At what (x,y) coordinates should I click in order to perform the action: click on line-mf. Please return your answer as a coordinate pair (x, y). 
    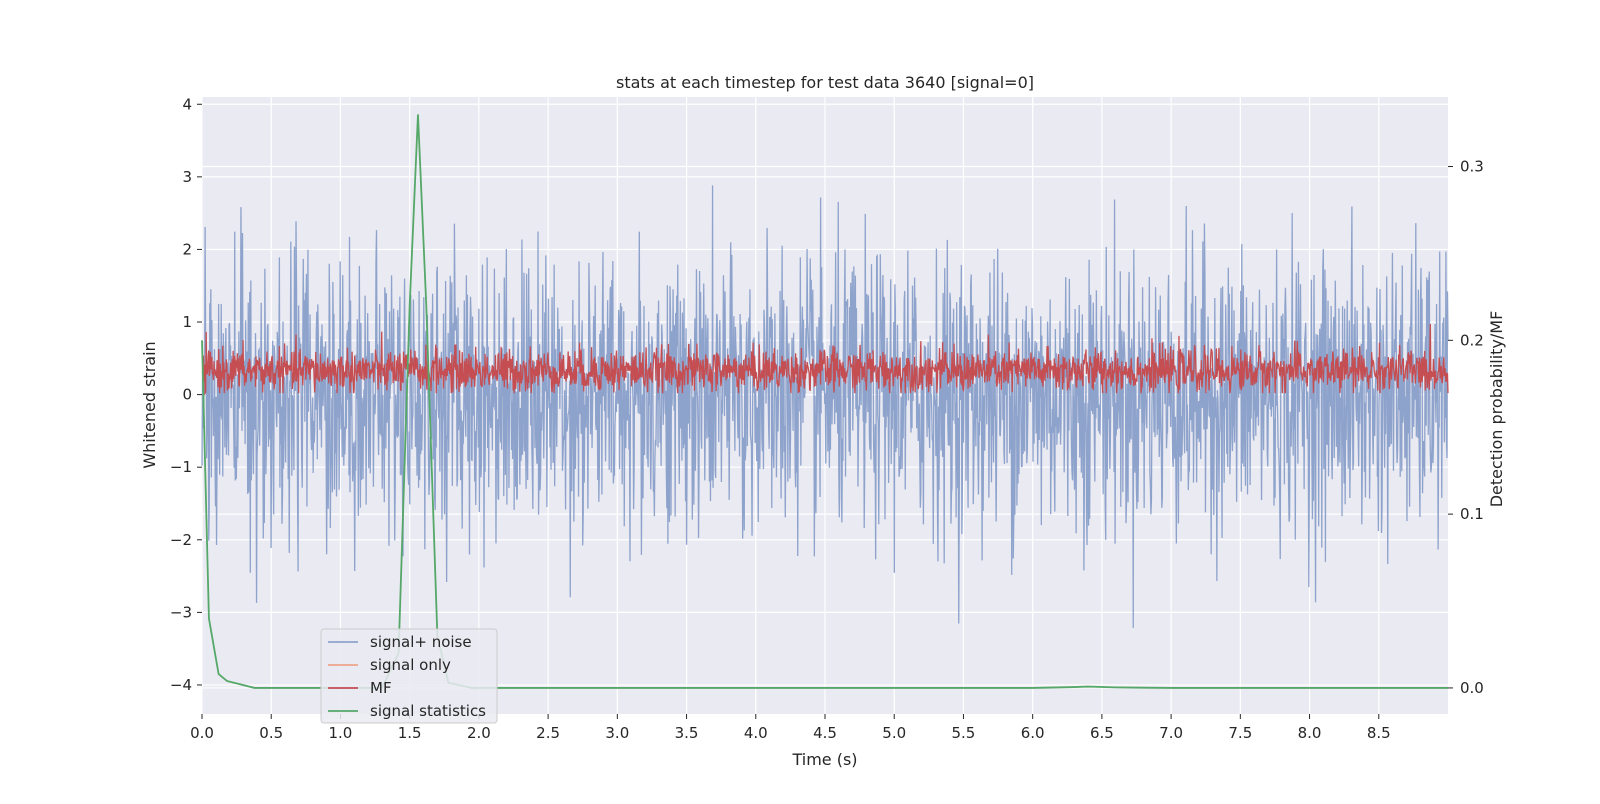
    Looking at the image, I should click on (825, 359).